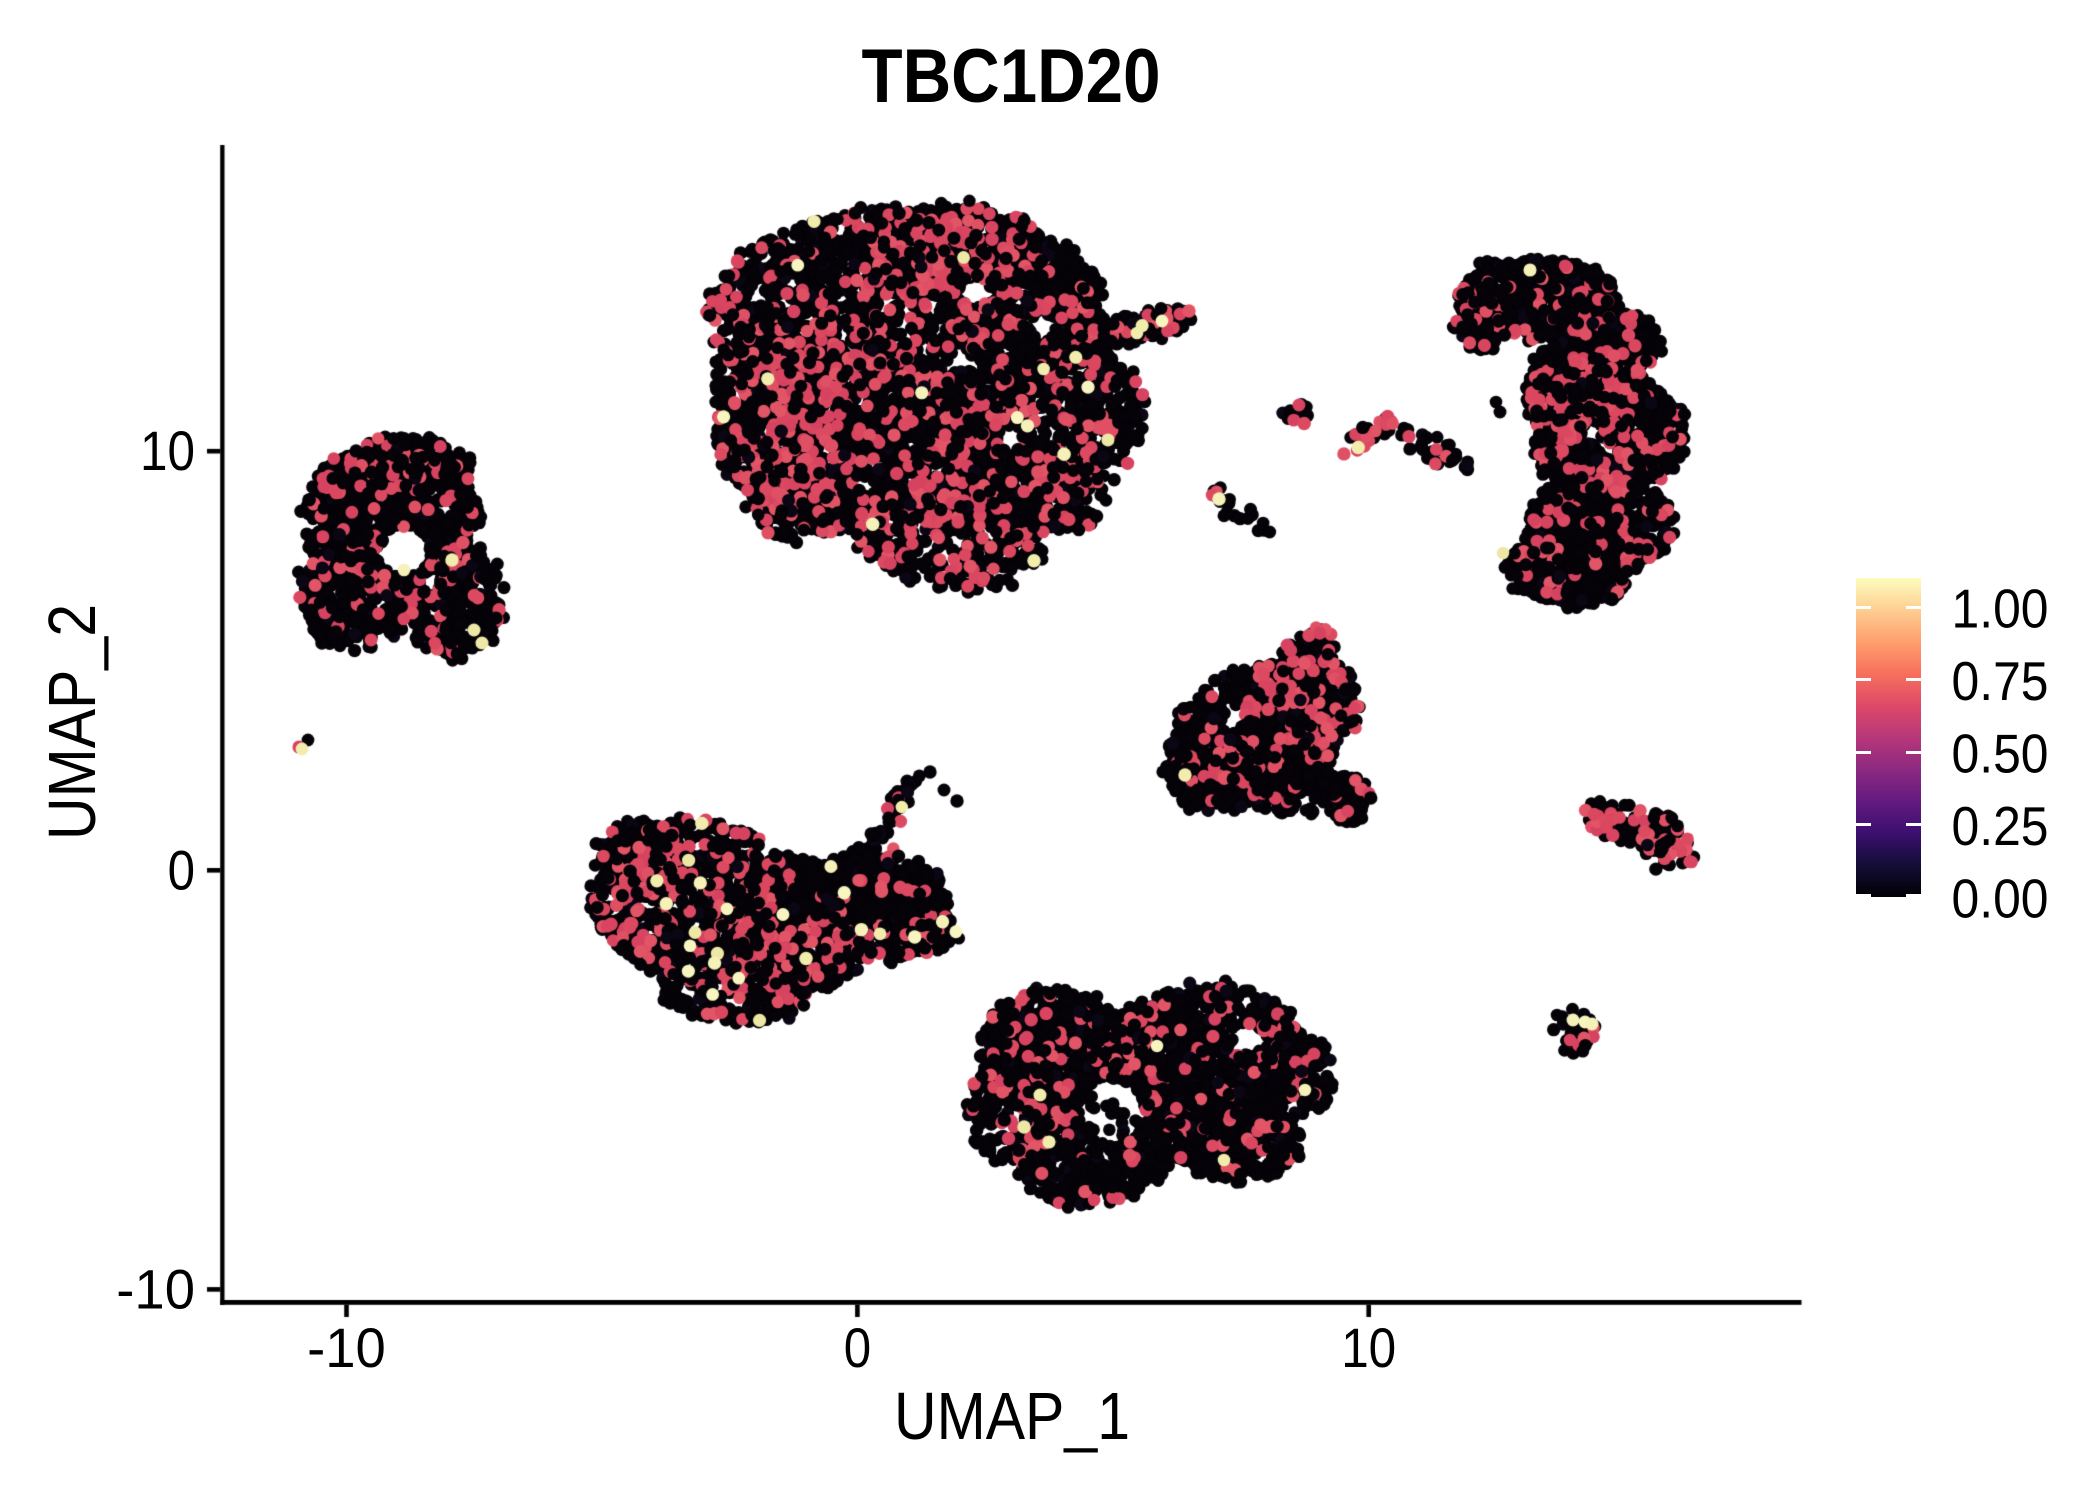  Describe the element at coordinates (1011, 76) in the screenshot. I see `svg-text: TBC1D20` at that location.